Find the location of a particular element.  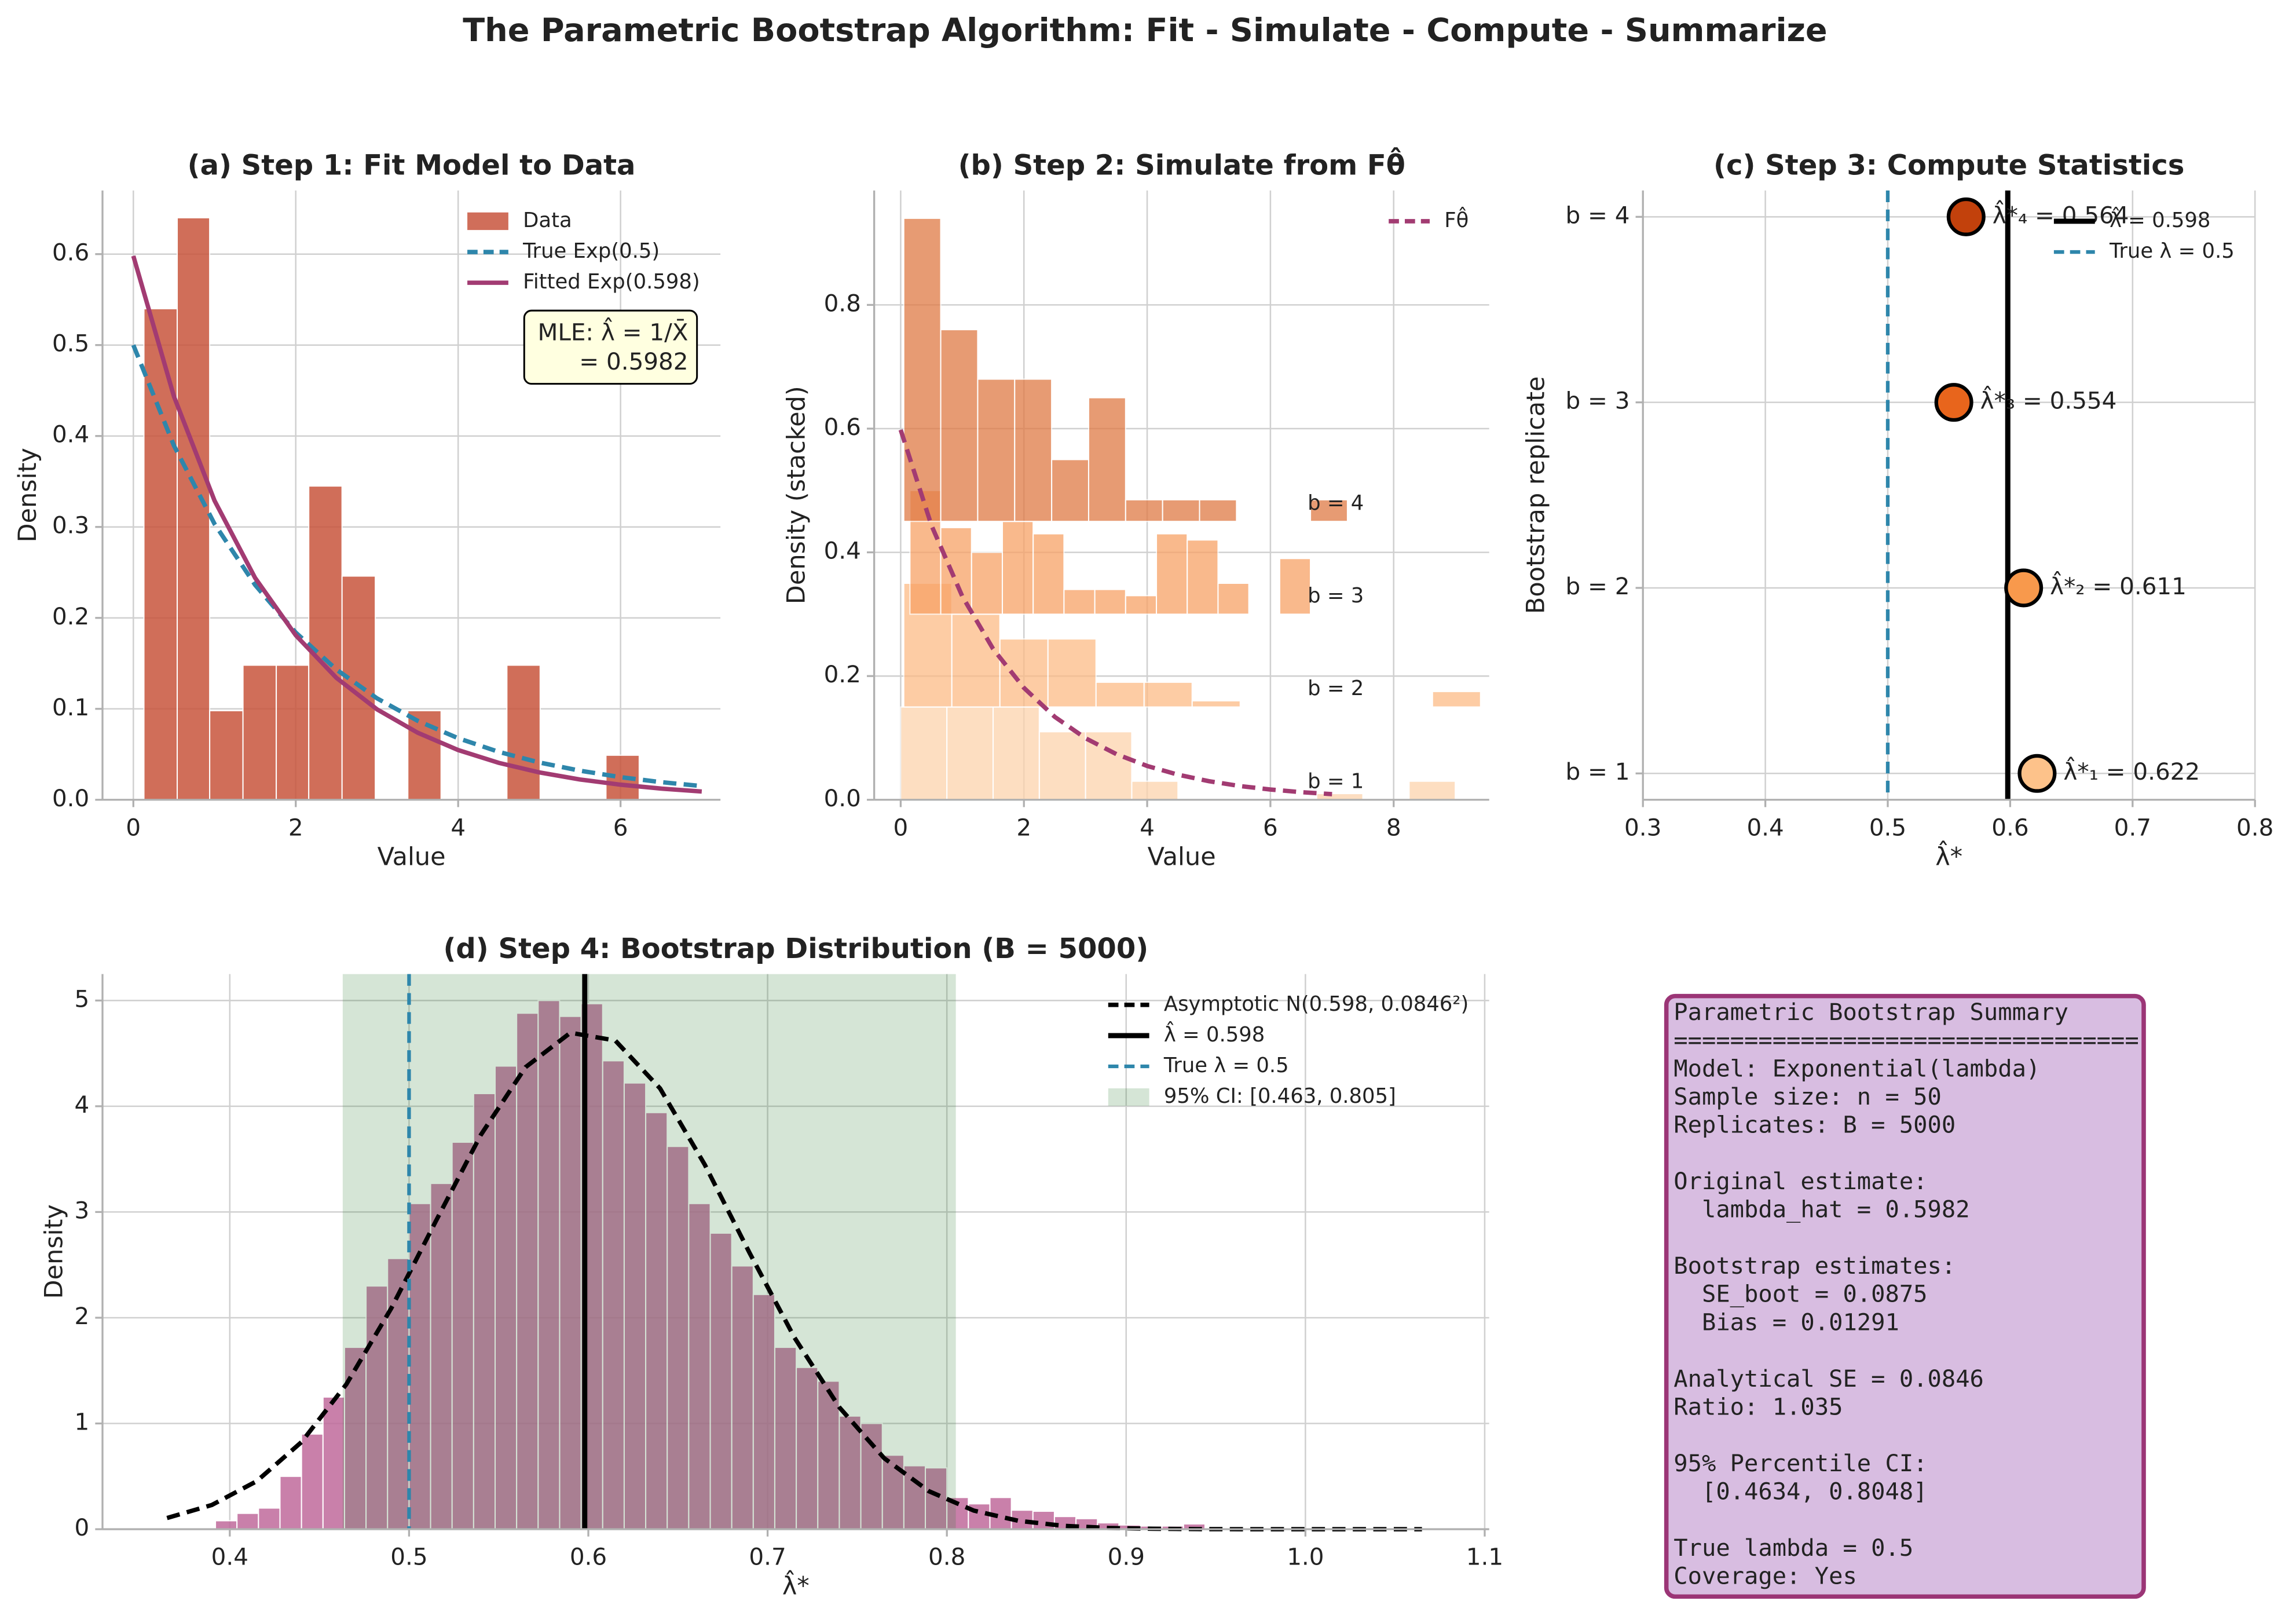

y-tick-label: 4 is located at coordinates (82, 1105).